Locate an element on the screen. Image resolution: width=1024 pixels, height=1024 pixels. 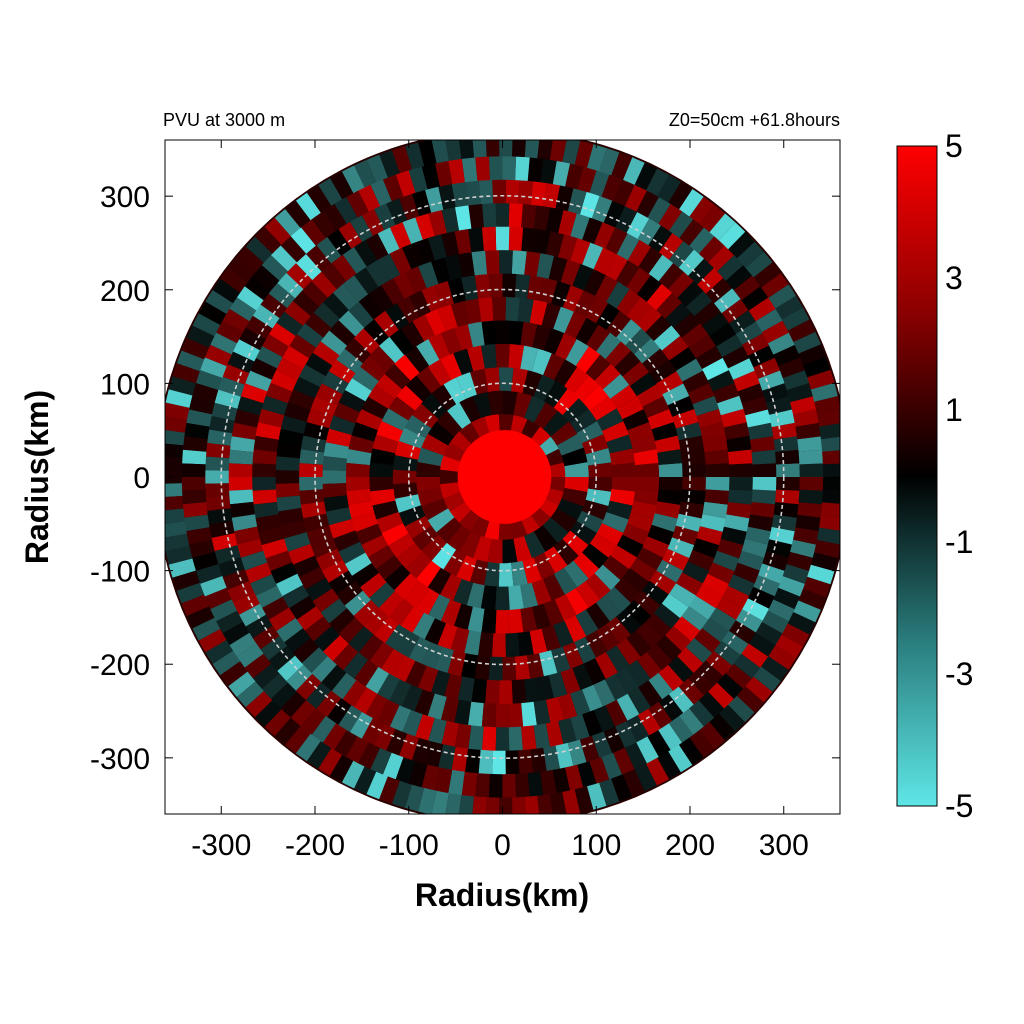
x-tick-label: -200 is located at coordinates (315, 845).